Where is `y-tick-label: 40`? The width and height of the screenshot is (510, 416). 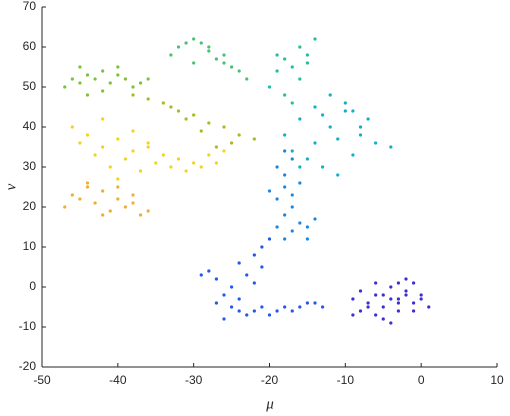
y-tick-label: 40 is located at coordinates (30, 126).